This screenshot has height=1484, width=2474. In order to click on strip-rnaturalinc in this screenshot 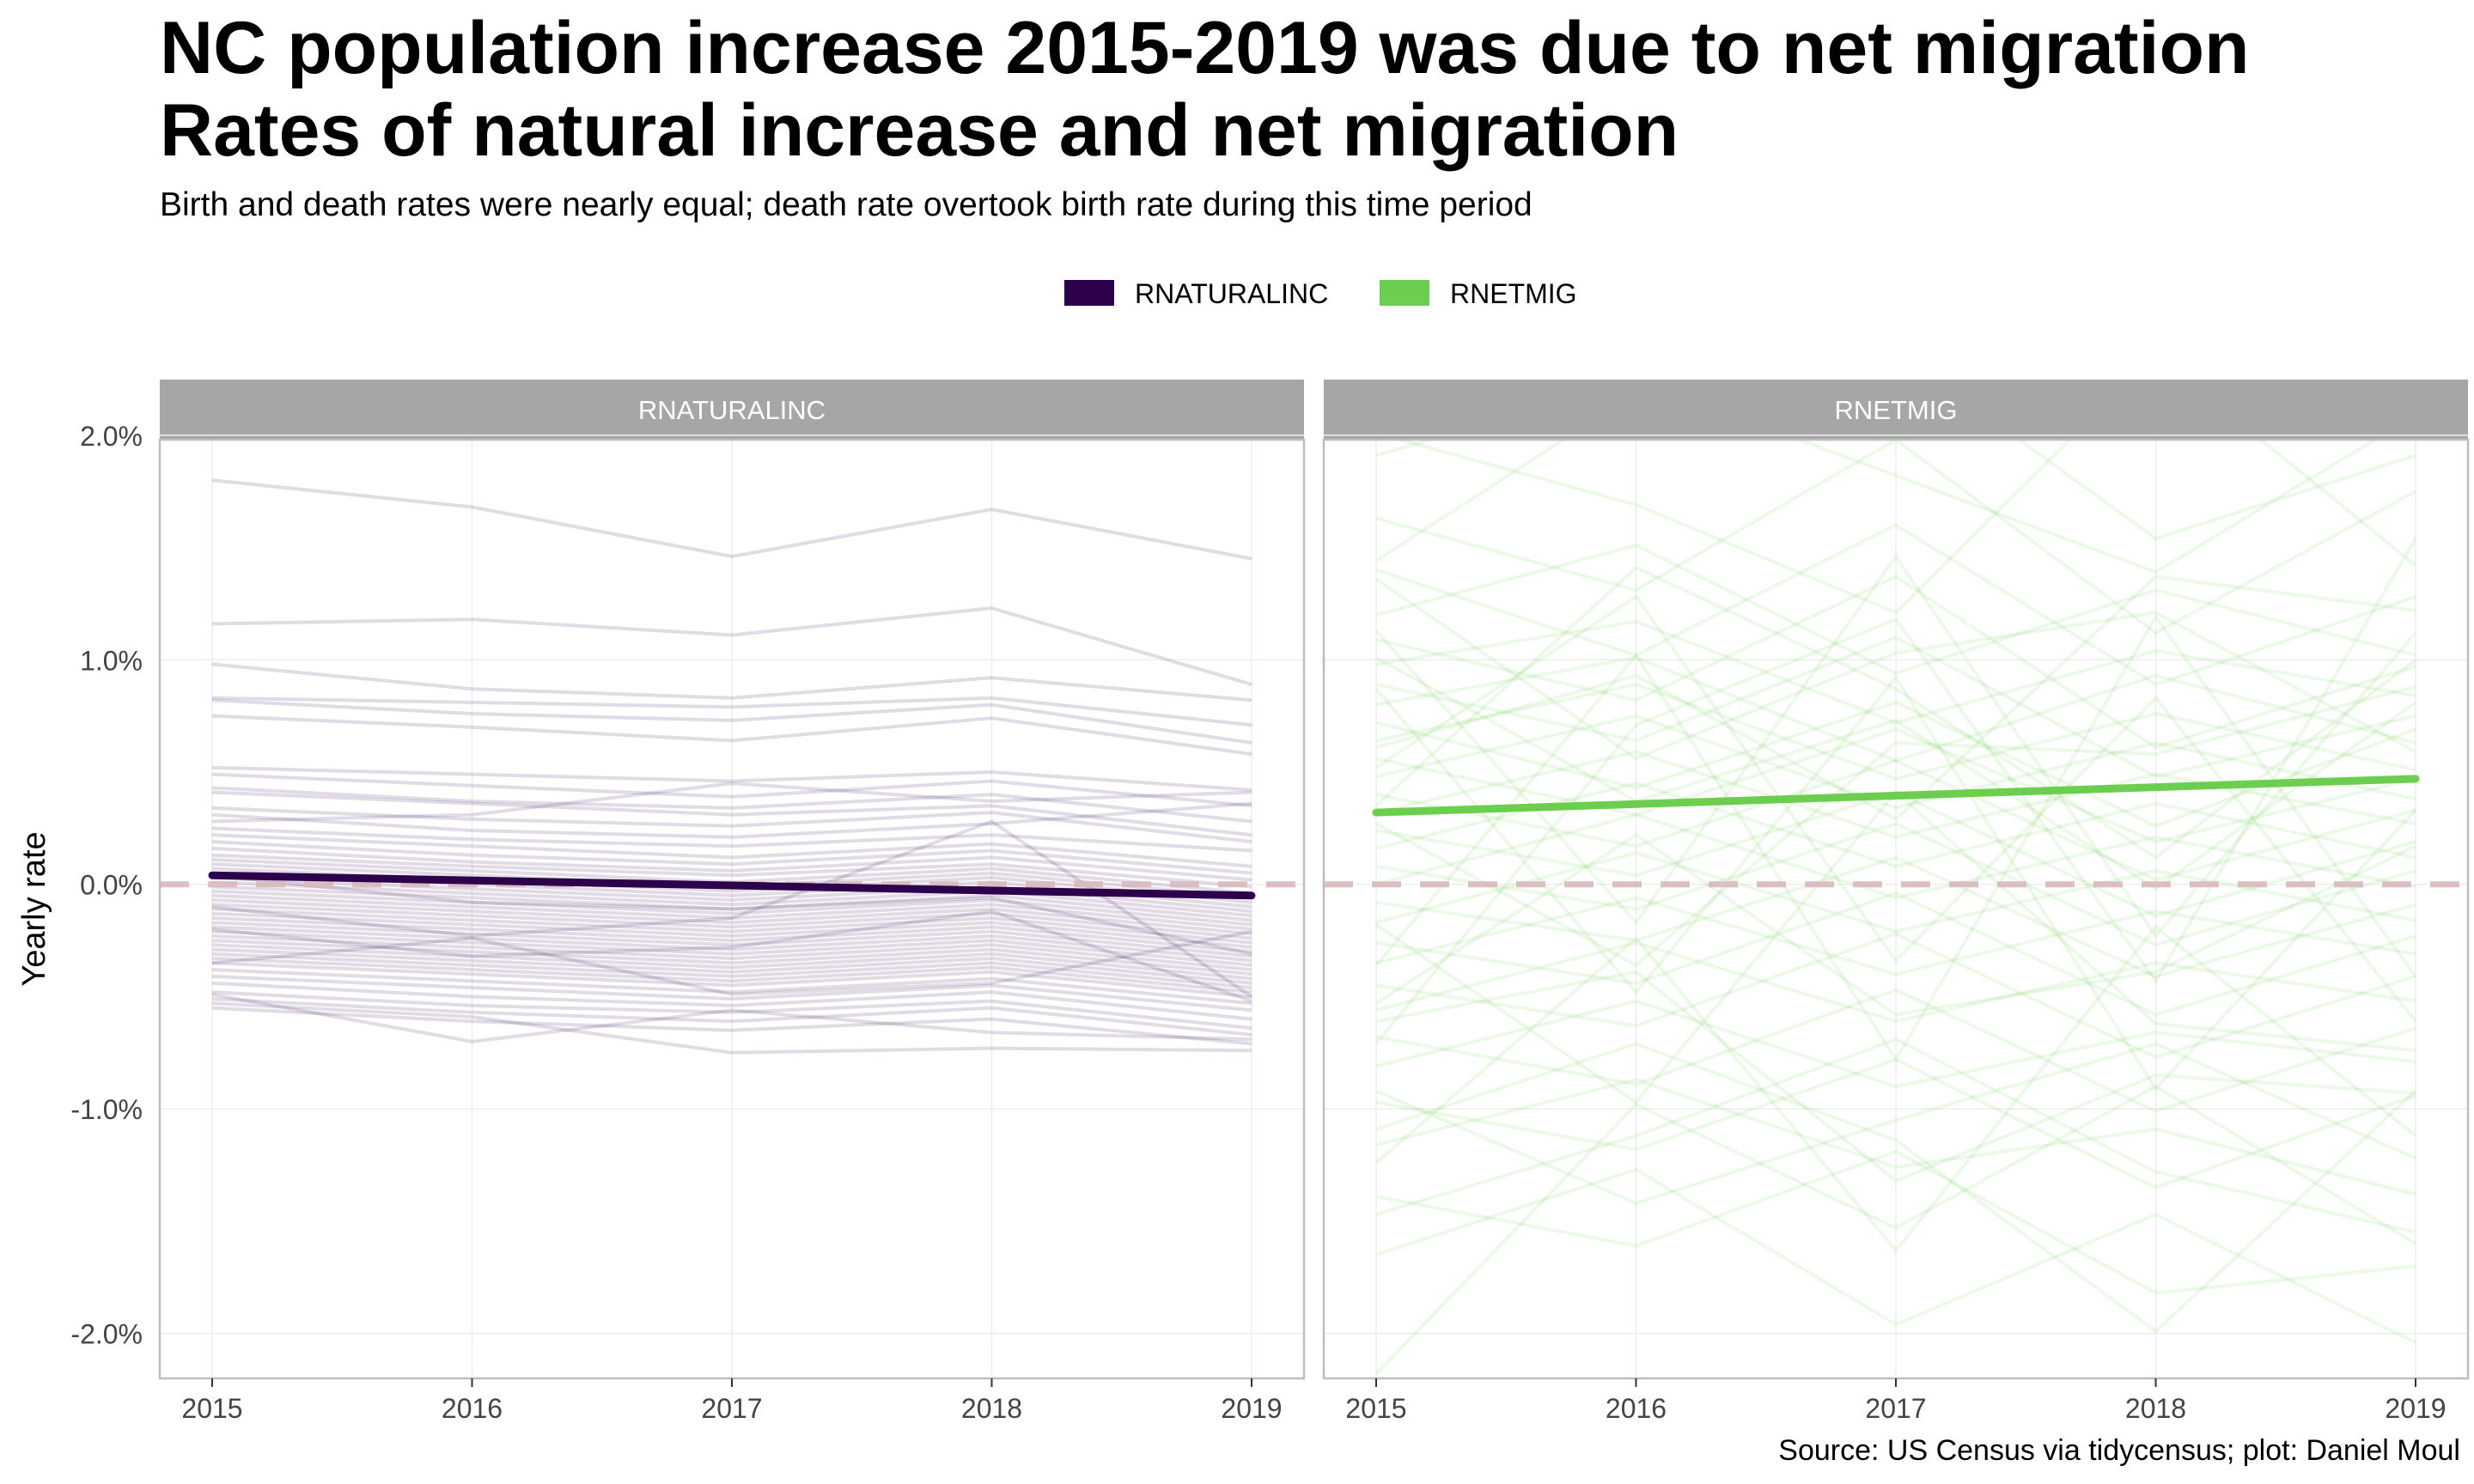, I will do `click(732, 410)`.